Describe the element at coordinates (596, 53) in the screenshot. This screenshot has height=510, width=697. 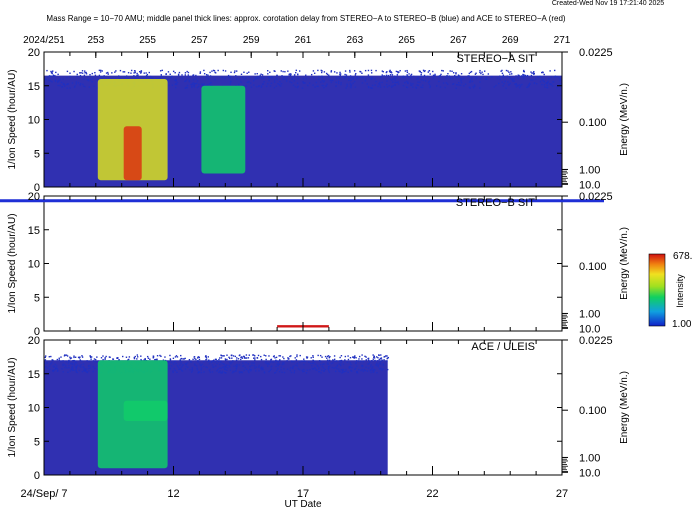
I see `energy-tick-label: 0.0225` at that location.